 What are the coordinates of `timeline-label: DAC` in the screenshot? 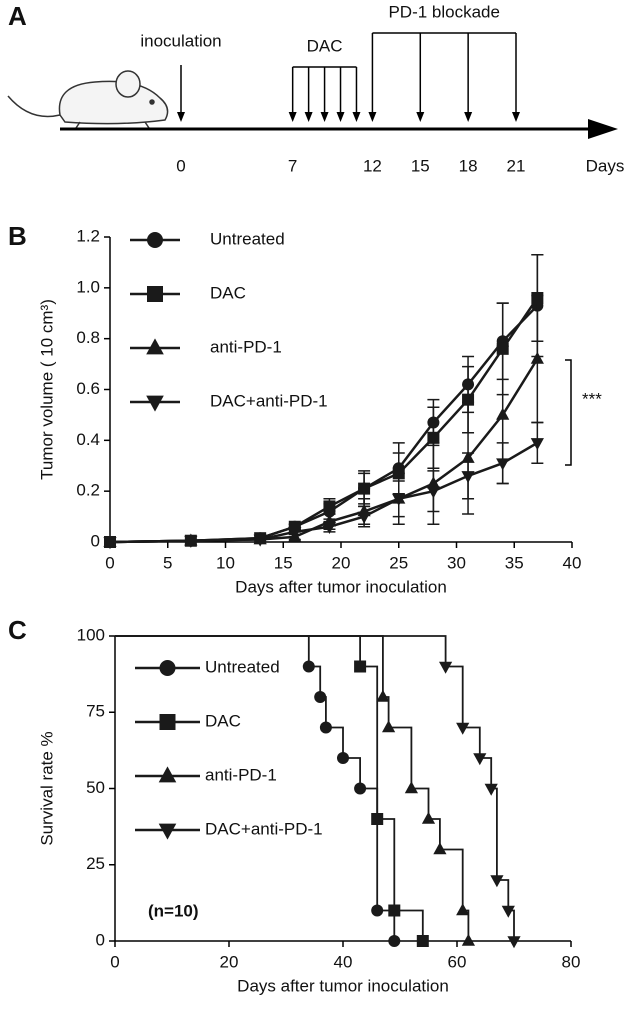 It's located at (325, 45).